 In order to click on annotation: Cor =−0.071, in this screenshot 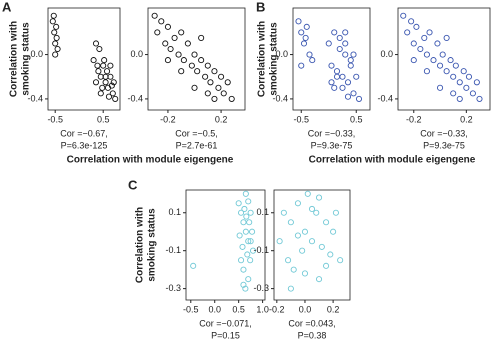, I will do `click(225, 323)`.